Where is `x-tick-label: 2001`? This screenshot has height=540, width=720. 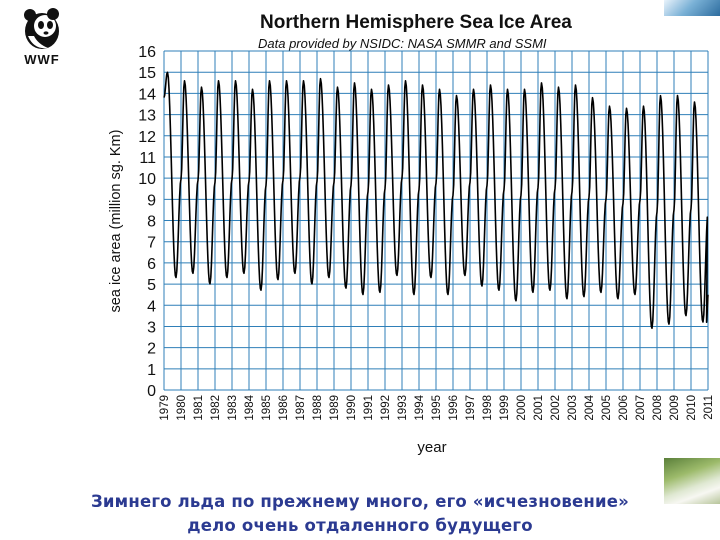
x-tick-label: 2001 is located at coordinates (539, 408).